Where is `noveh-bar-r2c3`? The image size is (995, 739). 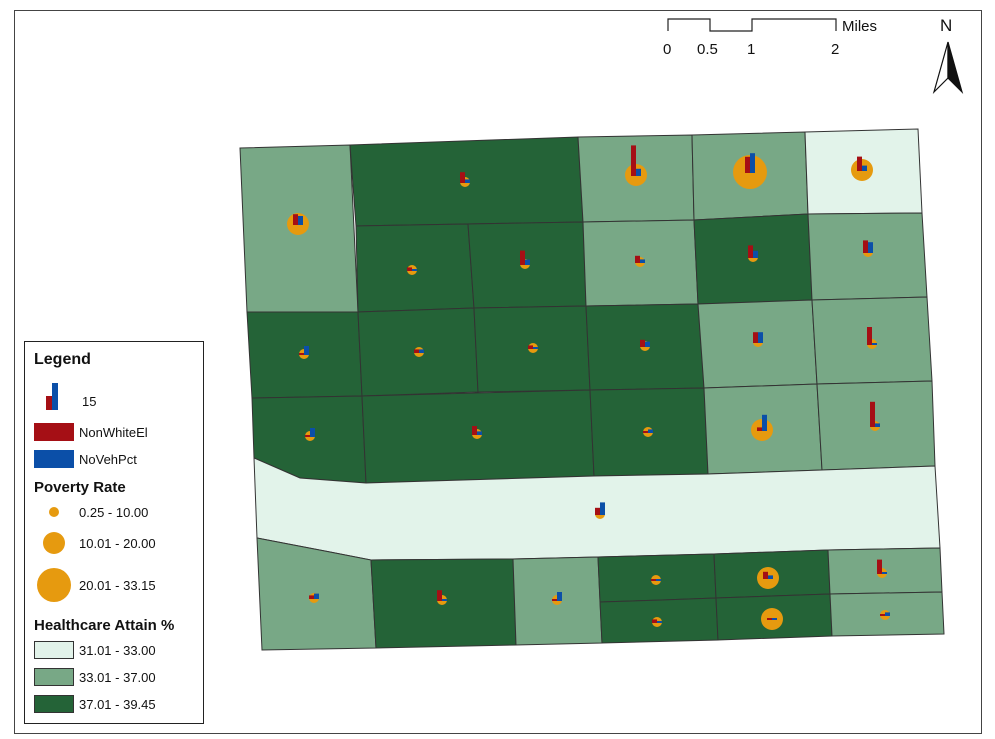 noveh-bar-r2c3 is located at coordinates (527, 262).